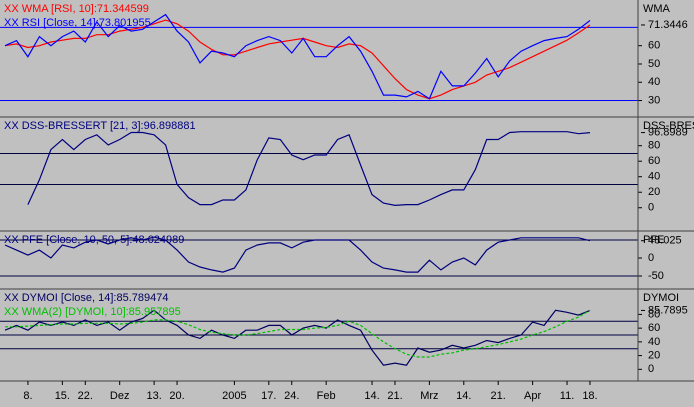 The width and height of the screenshot is (694, 407). I want to click on y-tick-label: -50, so click(656, 276).